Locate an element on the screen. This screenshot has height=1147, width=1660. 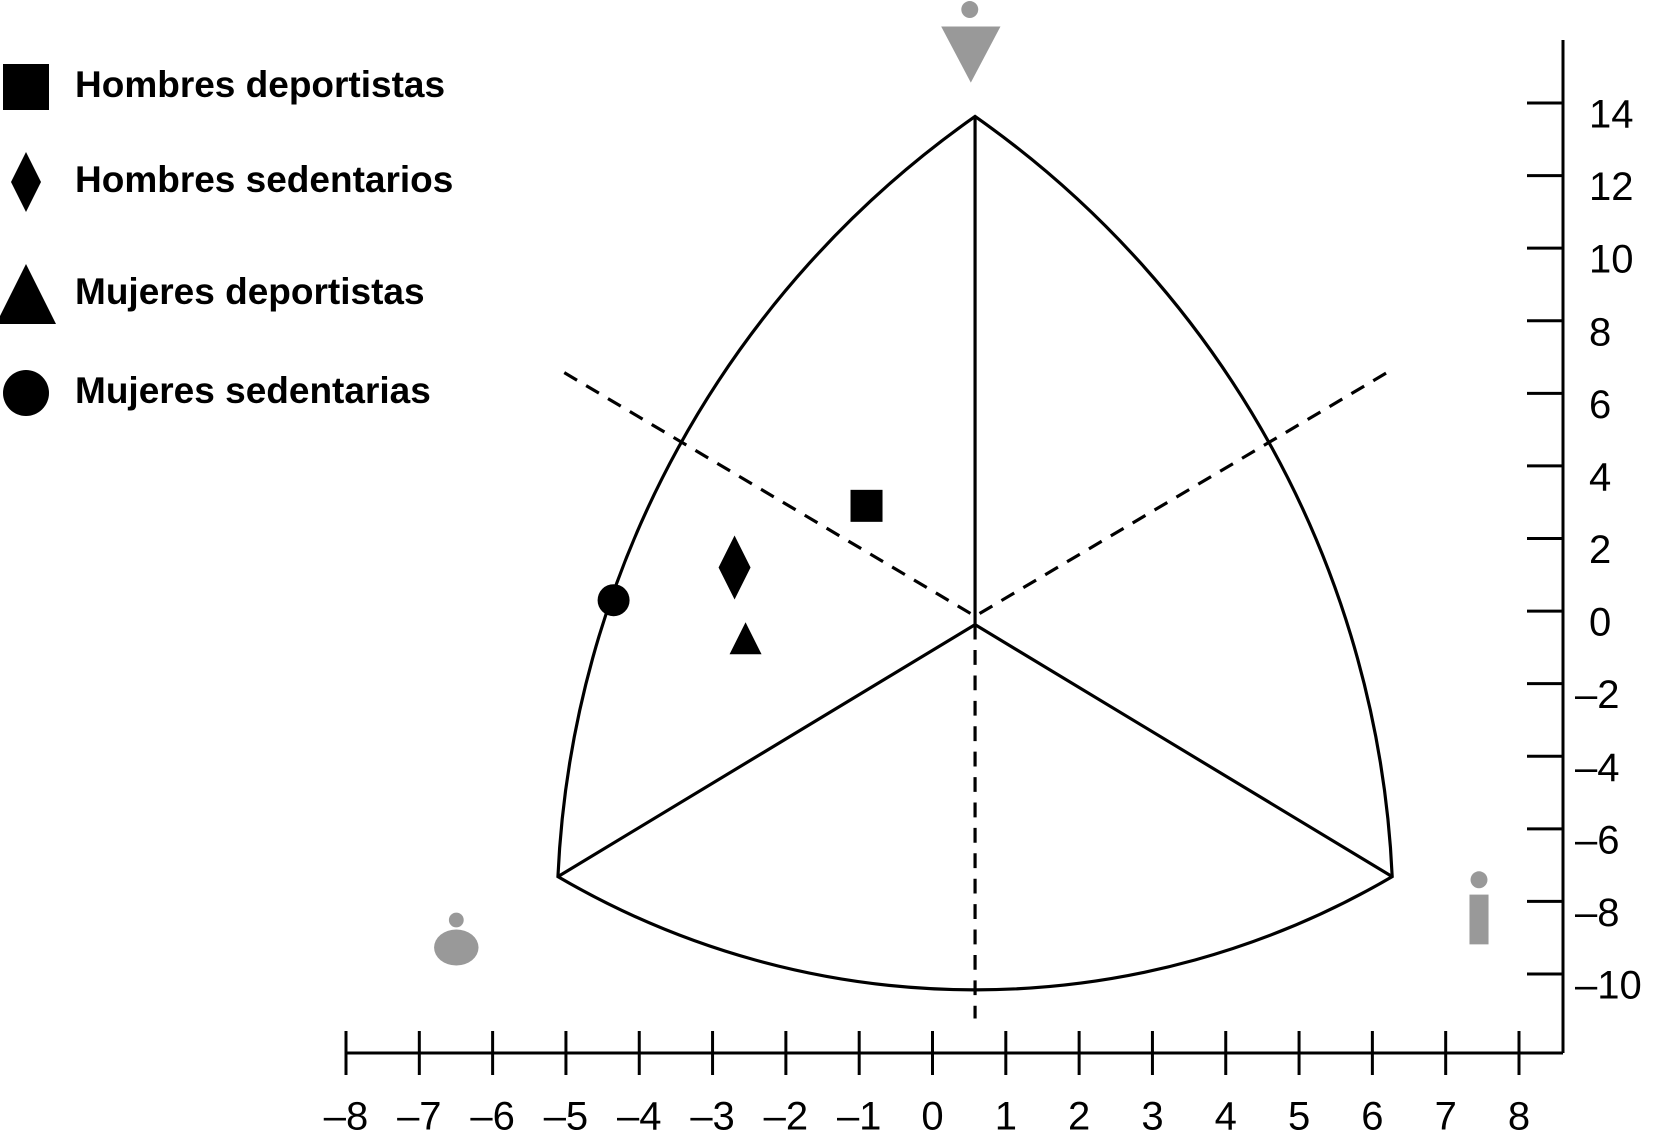
y-tick-label: –4 is located at coordinates (1597, 768).